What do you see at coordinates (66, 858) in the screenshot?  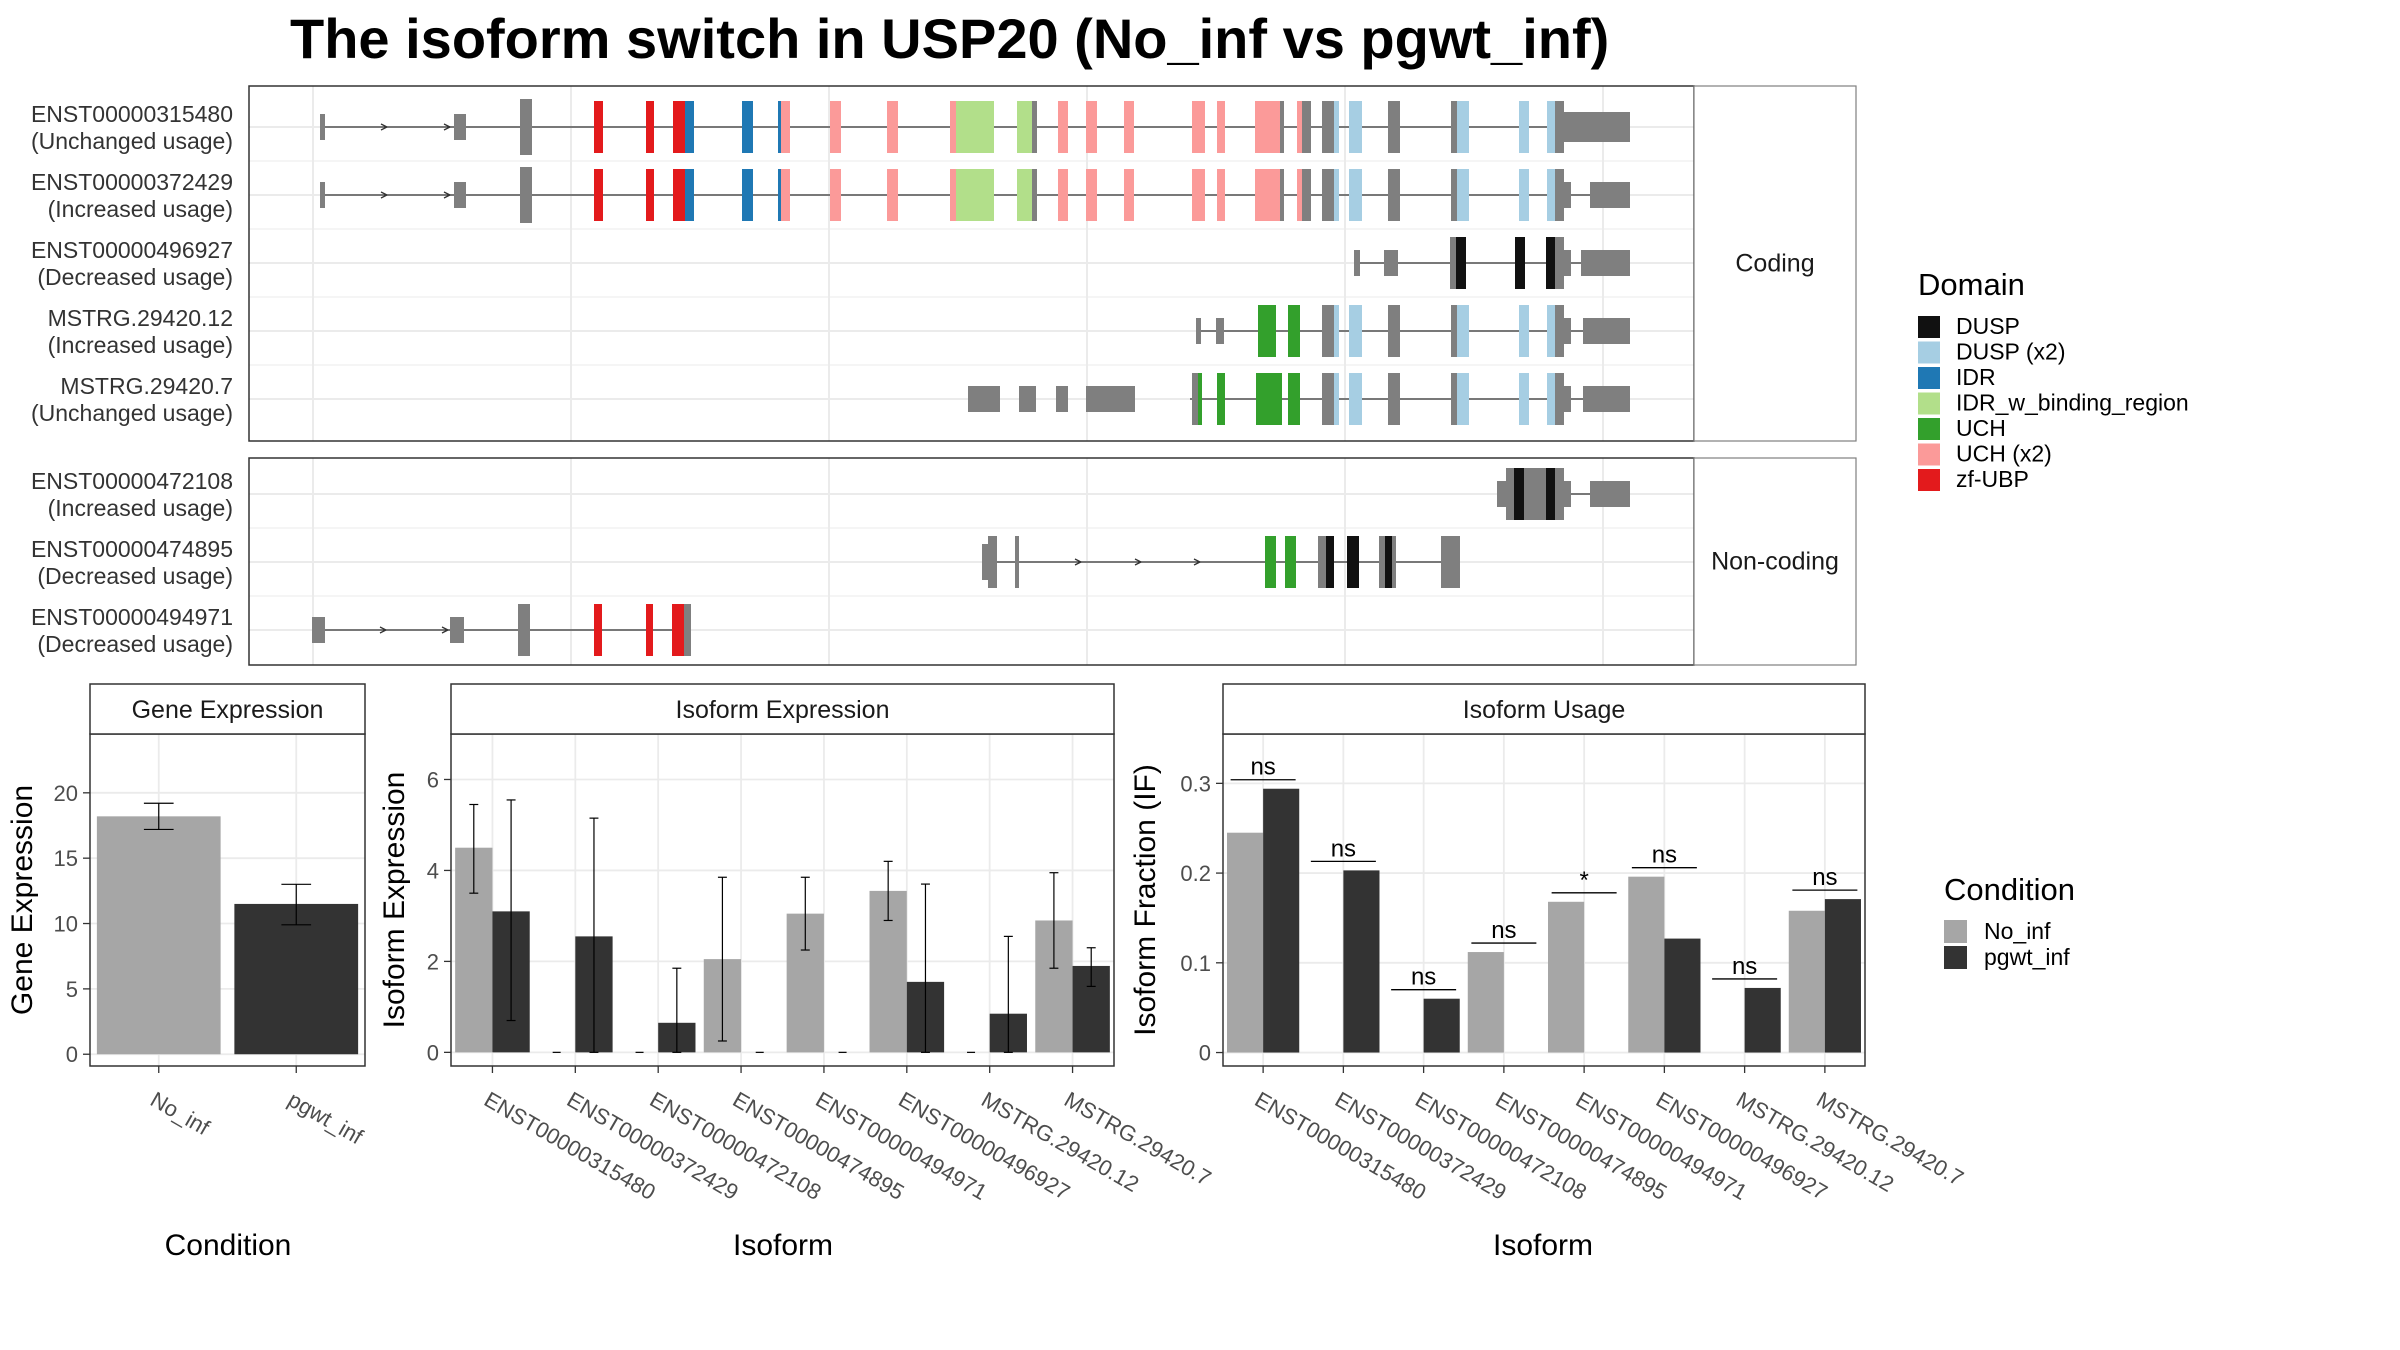 I see `y-tick-label: 15` at bounding box center [66, 858].